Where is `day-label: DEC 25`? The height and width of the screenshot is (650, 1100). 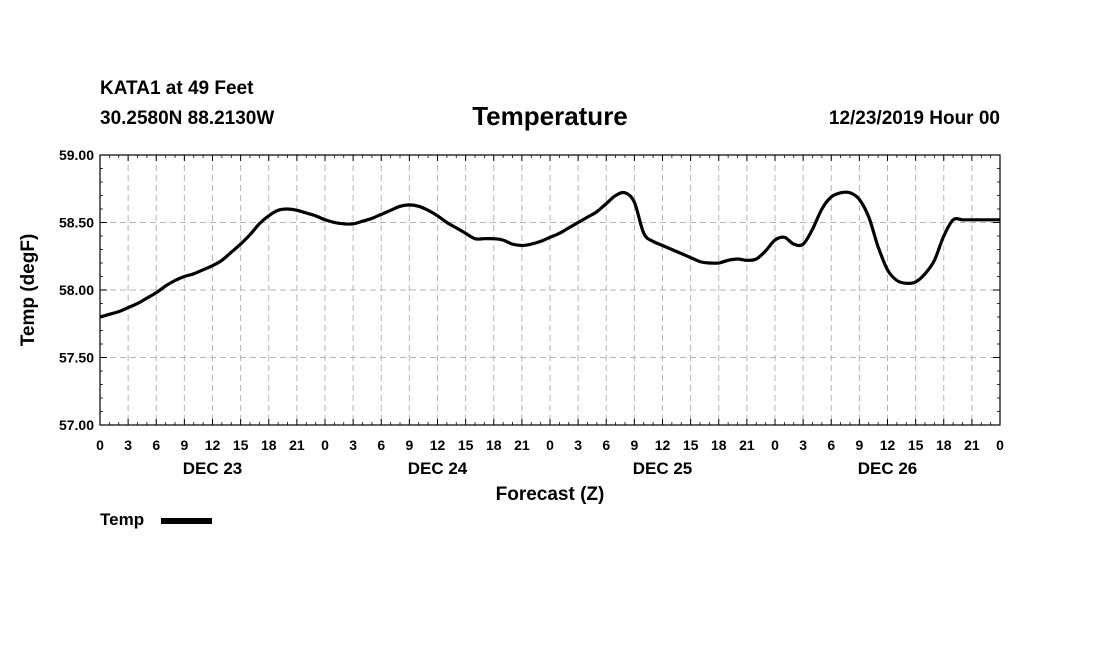
day-label: DEC 25 is located at coordinates (663, 468).